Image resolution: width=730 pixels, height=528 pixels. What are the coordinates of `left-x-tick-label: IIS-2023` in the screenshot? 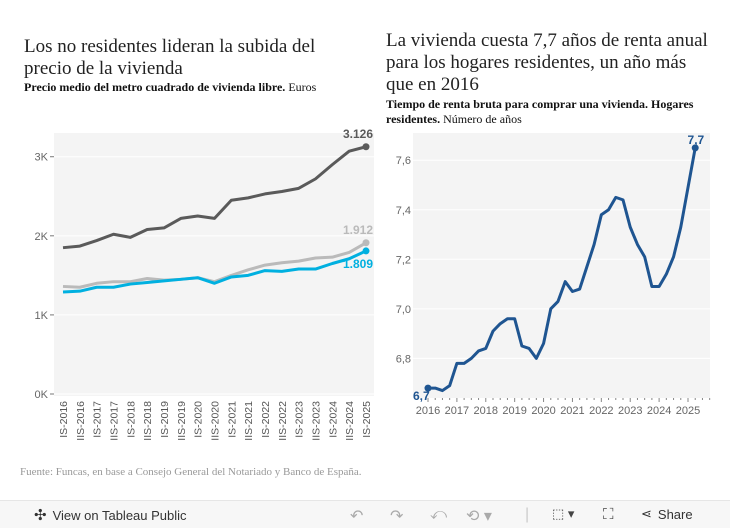 It's located at (317, 421).